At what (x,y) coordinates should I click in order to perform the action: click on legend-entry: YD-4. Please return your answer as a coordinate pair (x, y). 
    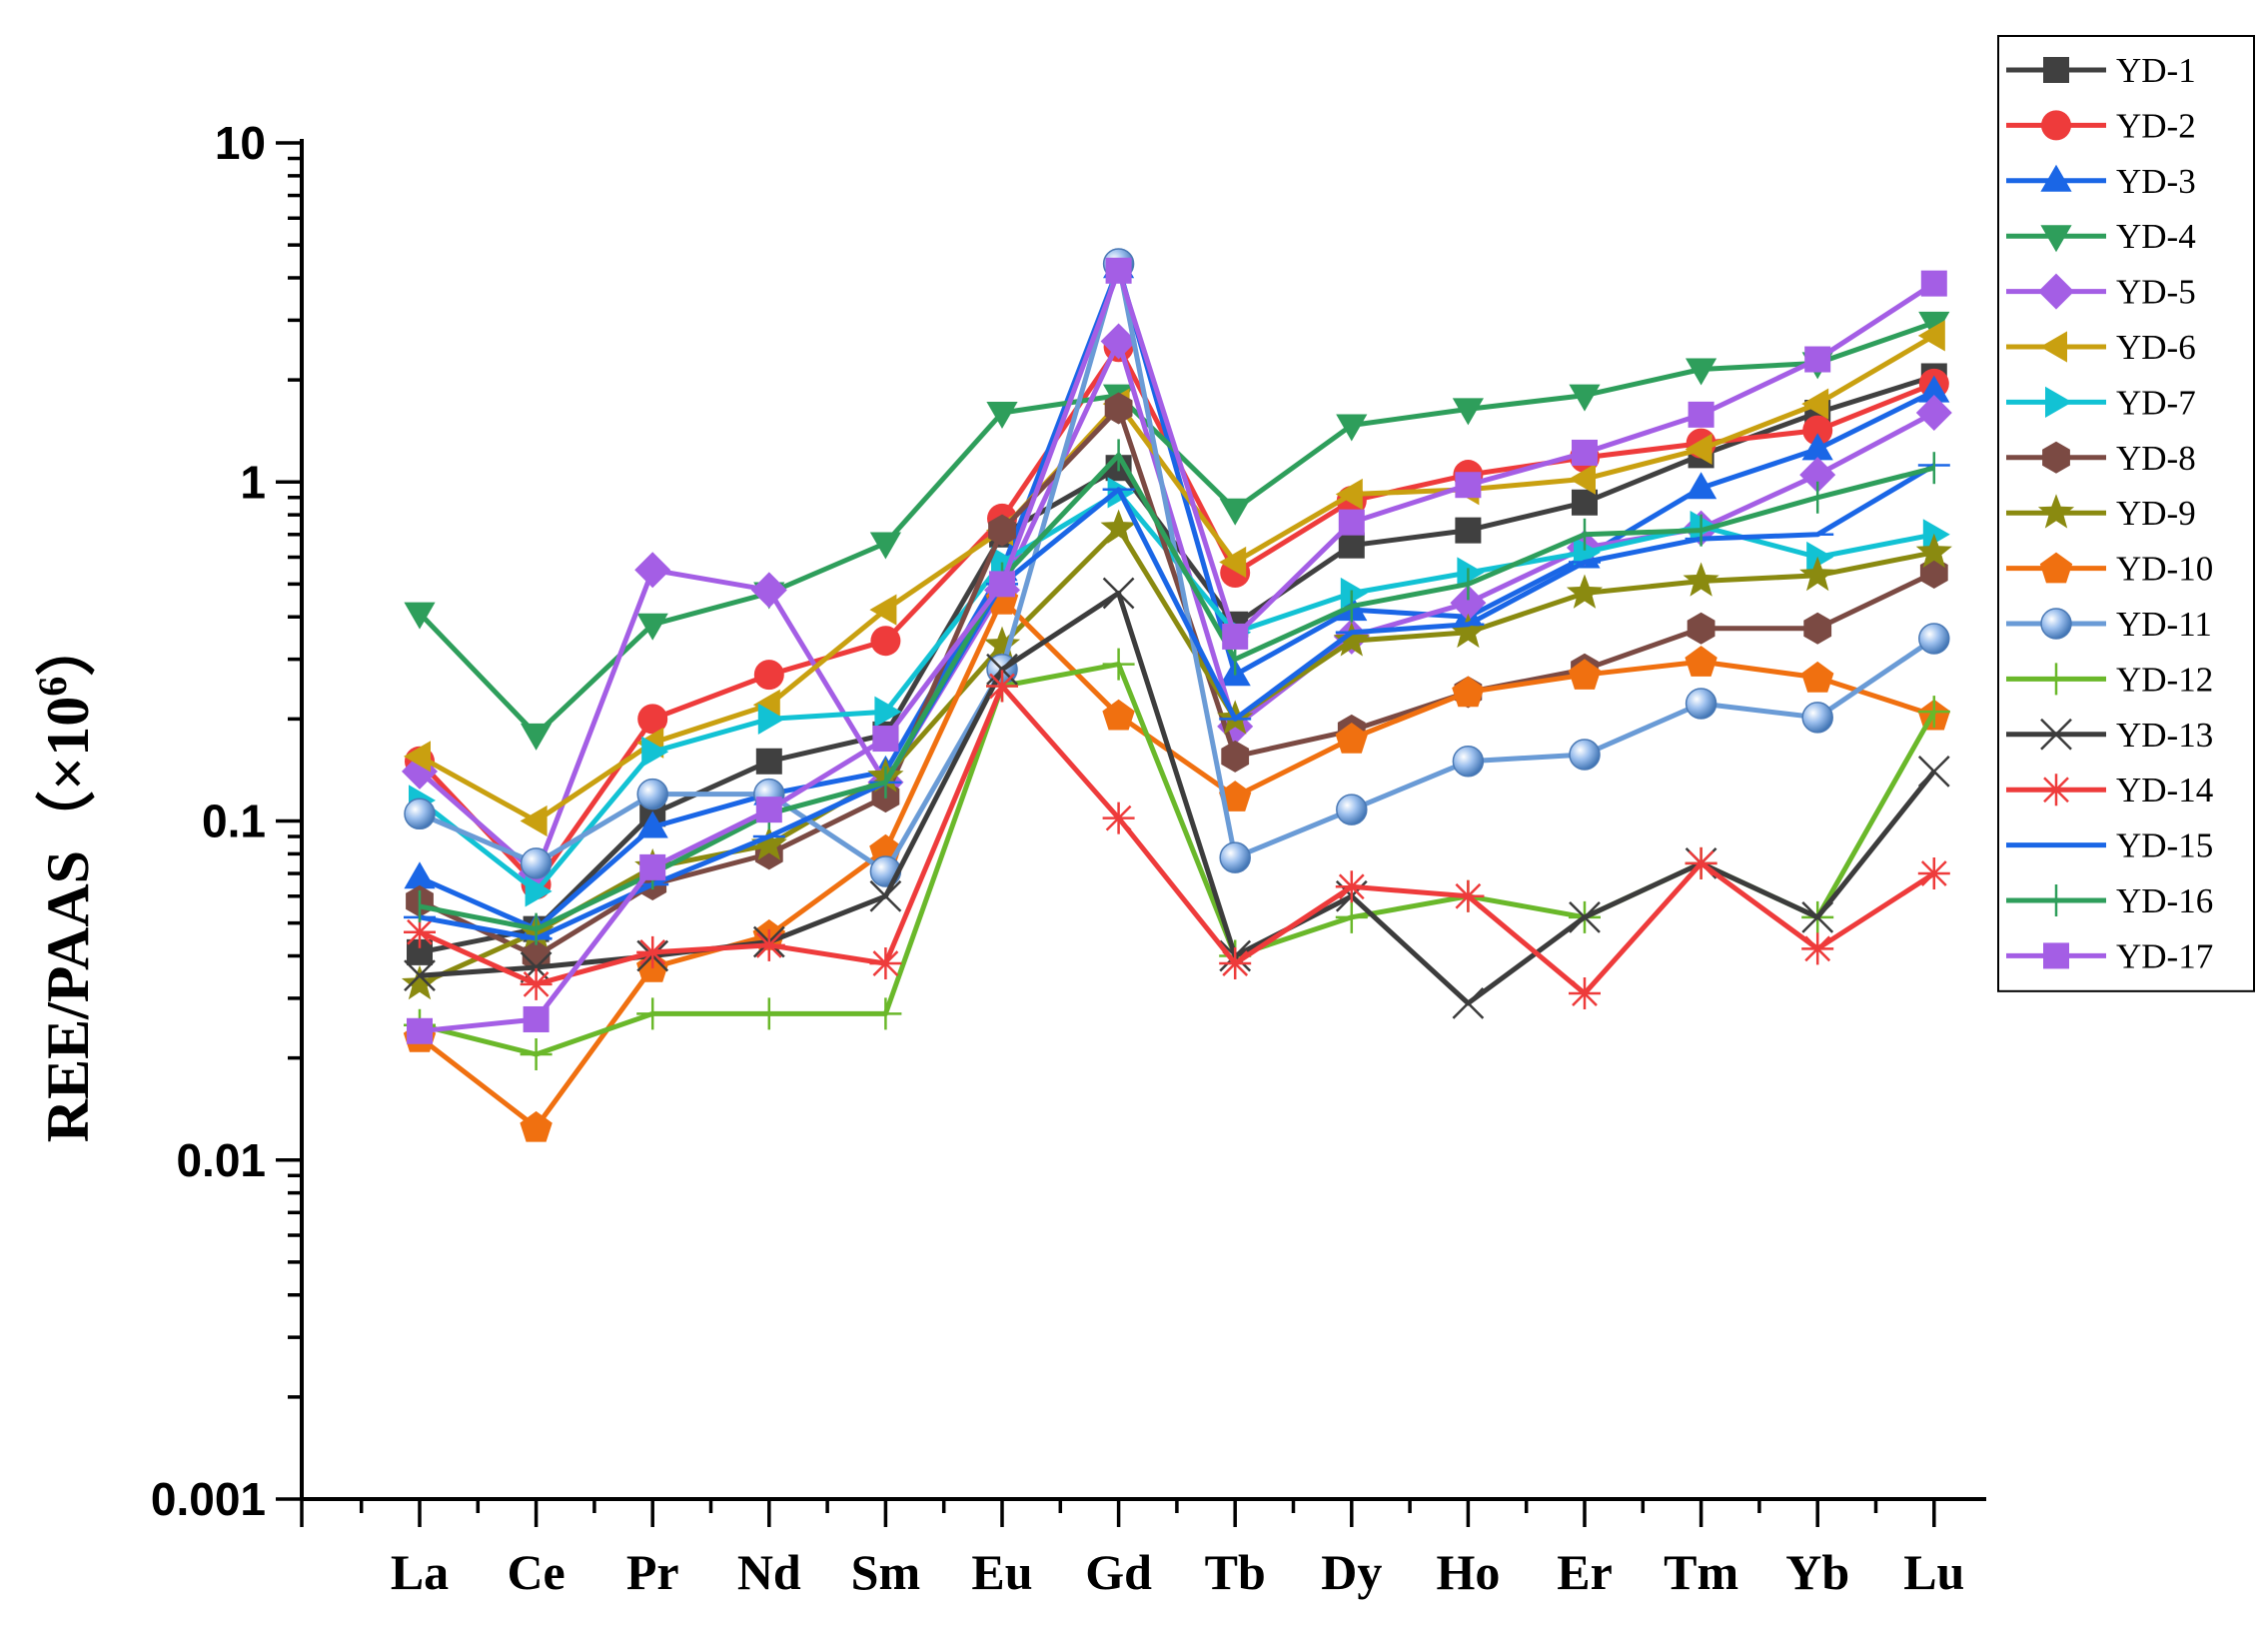
    Looking at the image, I should click on (2101, 237).